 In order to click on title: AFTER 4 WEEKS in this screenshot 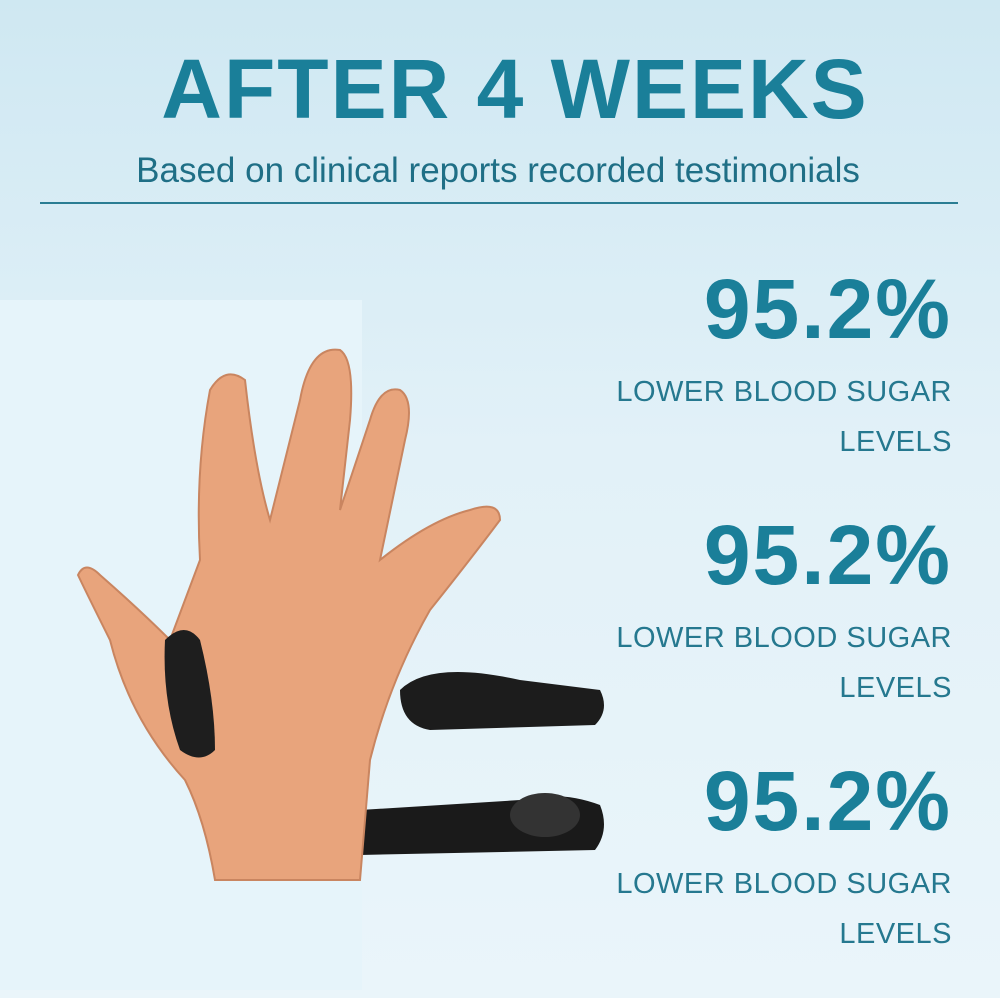, I will do `click(514, 89)`.